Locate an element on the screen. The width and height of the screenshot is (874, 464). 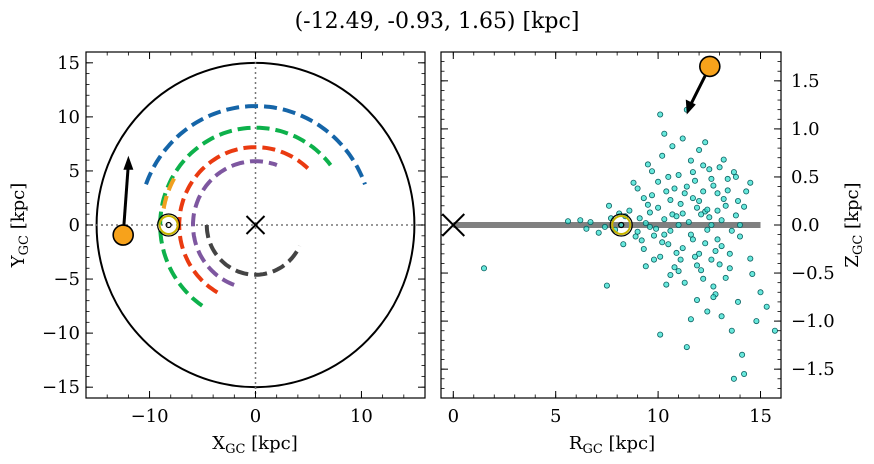
velocity-arrow-head is located at coordinates (128, 162).